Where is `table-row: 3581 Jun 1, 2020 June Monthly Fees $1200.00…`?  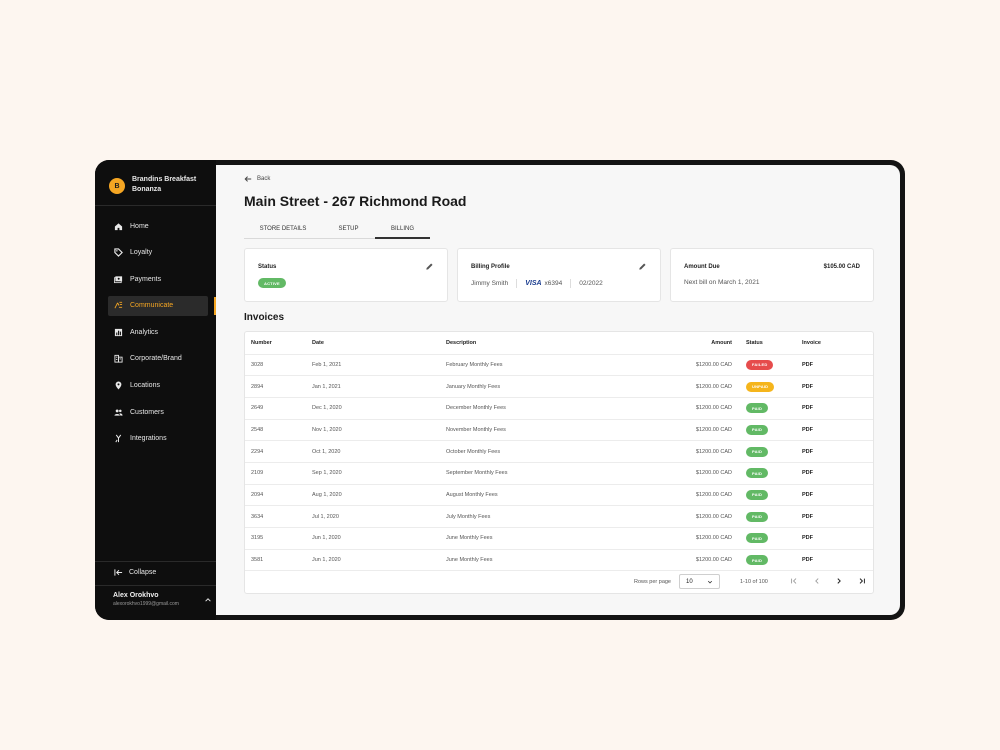 table-row: 3581 Jun 1, 2020 June Monthly Fees $1200.00… is located at coordinates (559, 560).